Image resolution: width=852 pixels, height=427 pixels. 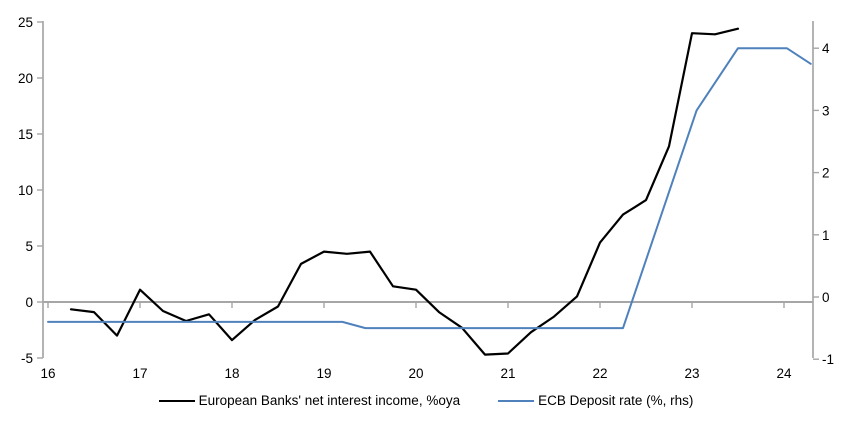 I want to click on ecb-legend-label: ECB Deposit rate (%, rhs), so click(x=616, y=400).